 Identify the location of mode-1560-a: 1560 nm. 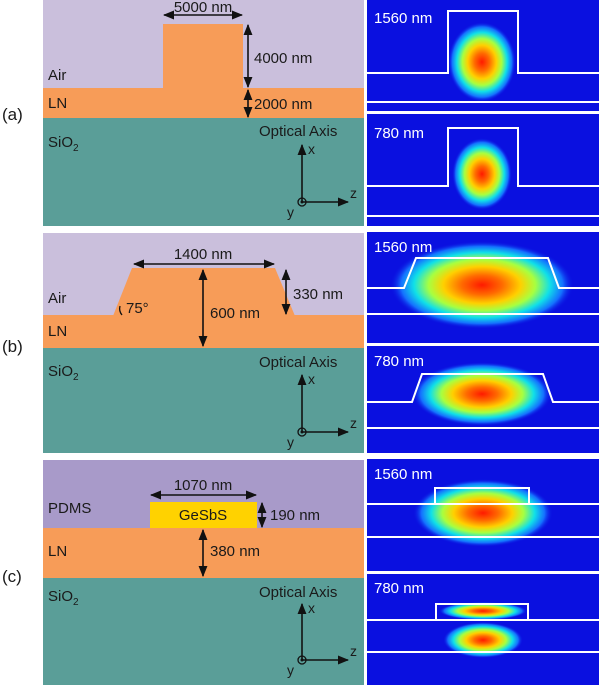
(483, 55).